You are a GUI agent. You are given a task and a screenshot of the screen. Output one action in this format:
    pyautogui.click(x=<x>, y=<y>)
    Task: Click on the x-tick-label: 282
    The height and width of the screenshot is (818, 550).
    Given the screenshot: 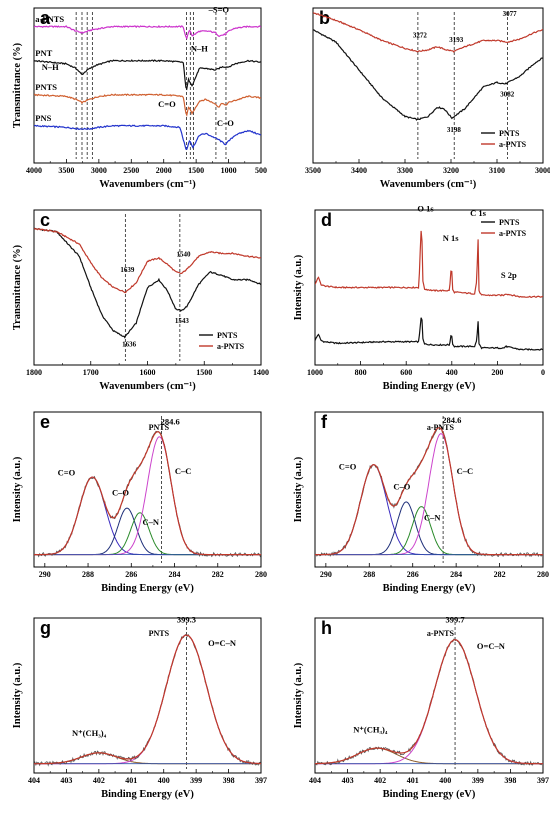 What is the action you would take?
    pyautogui.click(x=218, y=574)
    